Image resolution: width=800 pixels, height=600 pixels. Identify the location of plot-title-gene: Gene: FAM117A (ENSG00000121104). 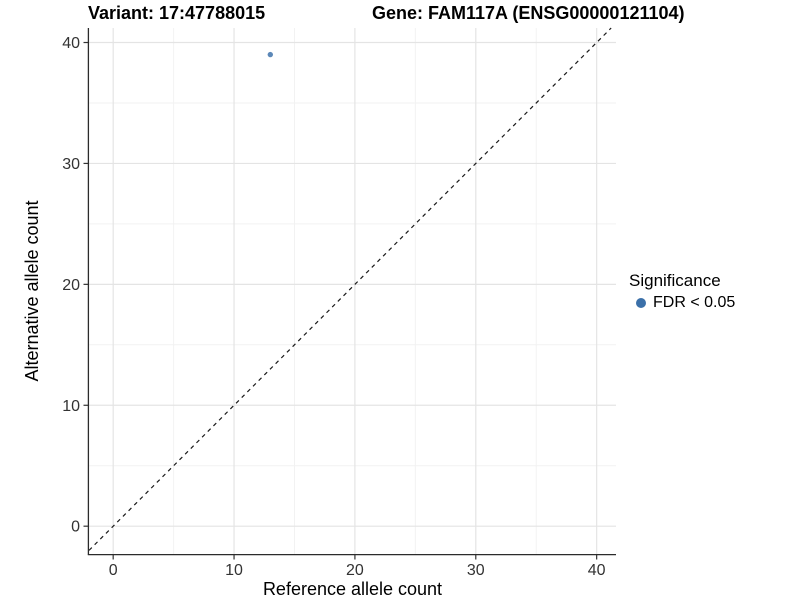
(528, 13).